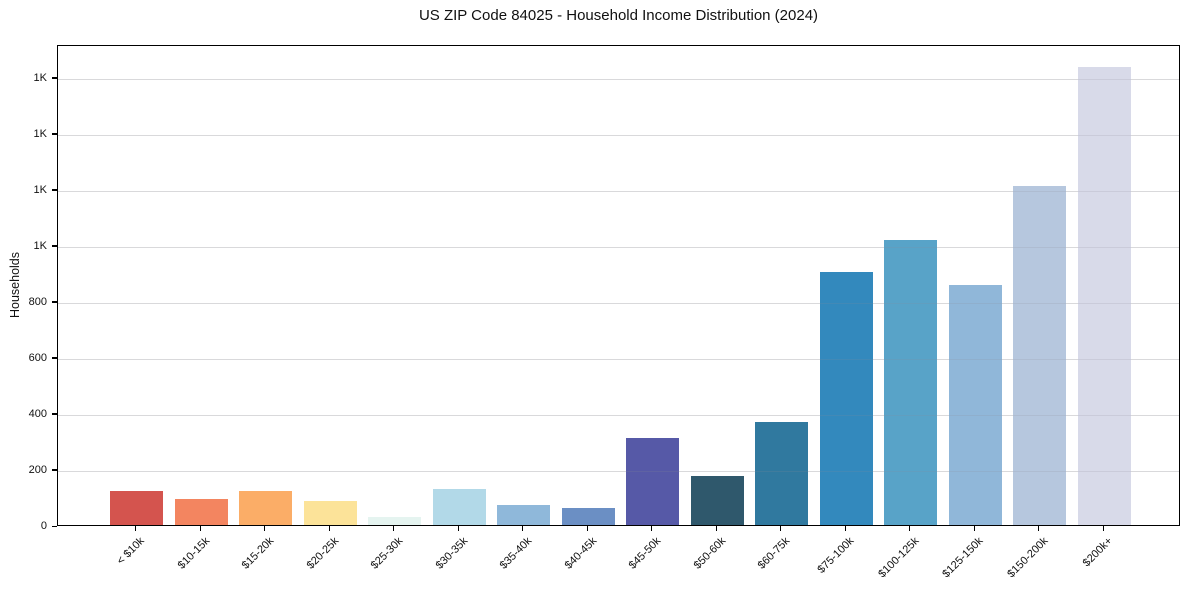 This screenshot has width=1189, height=590. I want to click on x-tick-label: $25-30k, so click(387, 553).